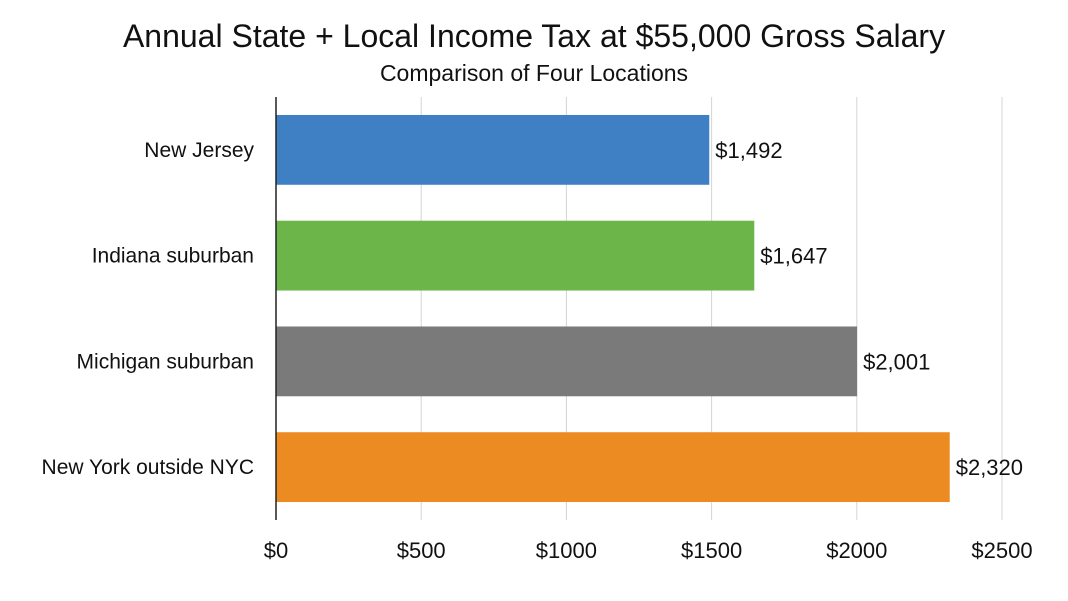 This screenshot has width=1068, height=601. Describe the element at coordinates (793, 256) in the screenshot. I see `data-label: $1,647` at that location.